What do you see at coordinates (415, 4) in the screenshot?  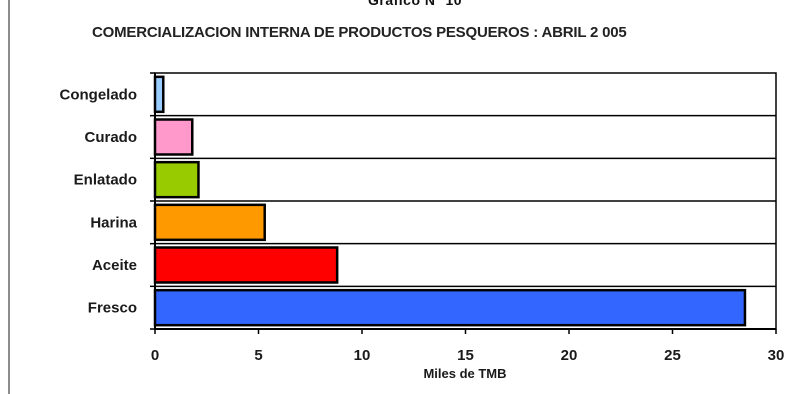 I see `clipped-figure-label: Gráfico Nº 10` at bounding box center [415, 4].